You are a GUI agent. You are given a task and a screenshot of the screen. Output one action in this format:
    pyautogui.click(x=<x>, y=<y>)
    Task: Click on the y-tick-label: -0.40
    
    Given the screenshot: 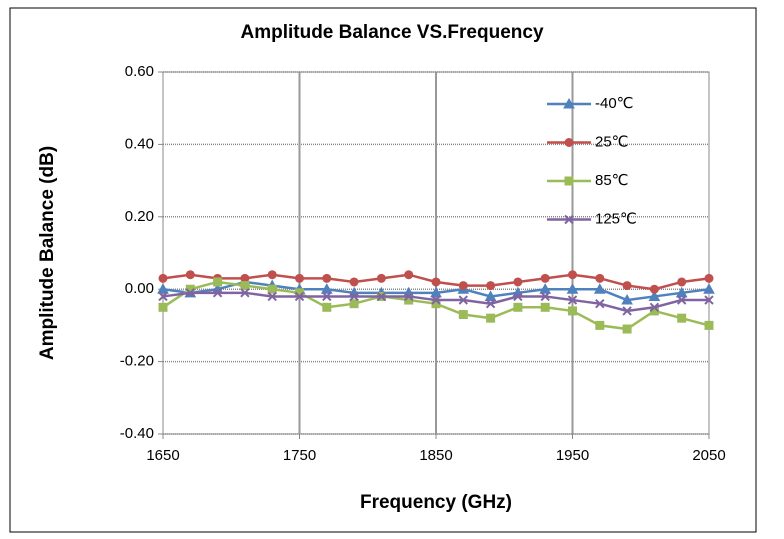 What is the action you would take?
    pyautogui.click(x=137, y=433)
    